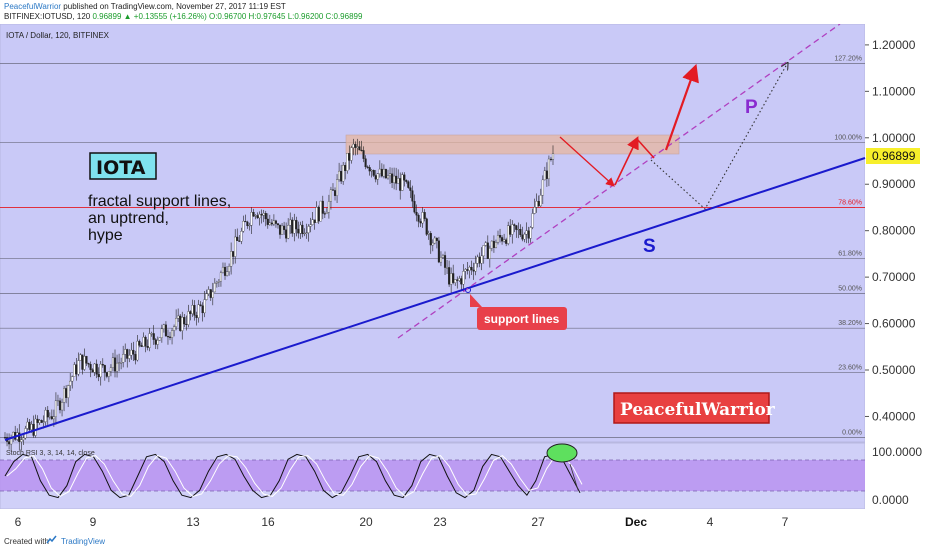  I want to click on support-callout-text: support lines, so click(522, 319).